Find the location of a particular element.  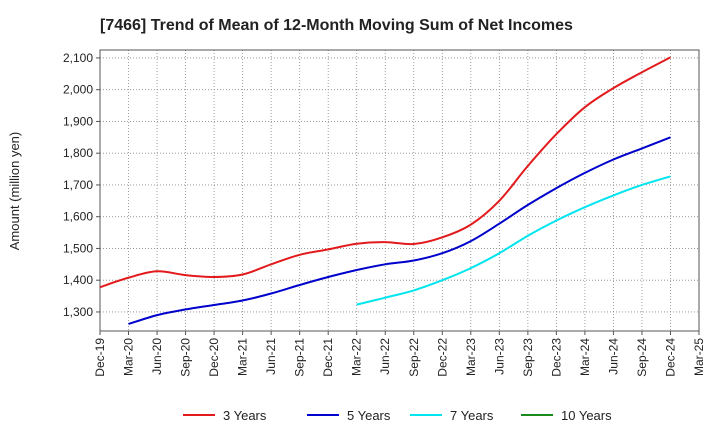

y-tick-label: 1,400 is located at coordinates (78, 280).